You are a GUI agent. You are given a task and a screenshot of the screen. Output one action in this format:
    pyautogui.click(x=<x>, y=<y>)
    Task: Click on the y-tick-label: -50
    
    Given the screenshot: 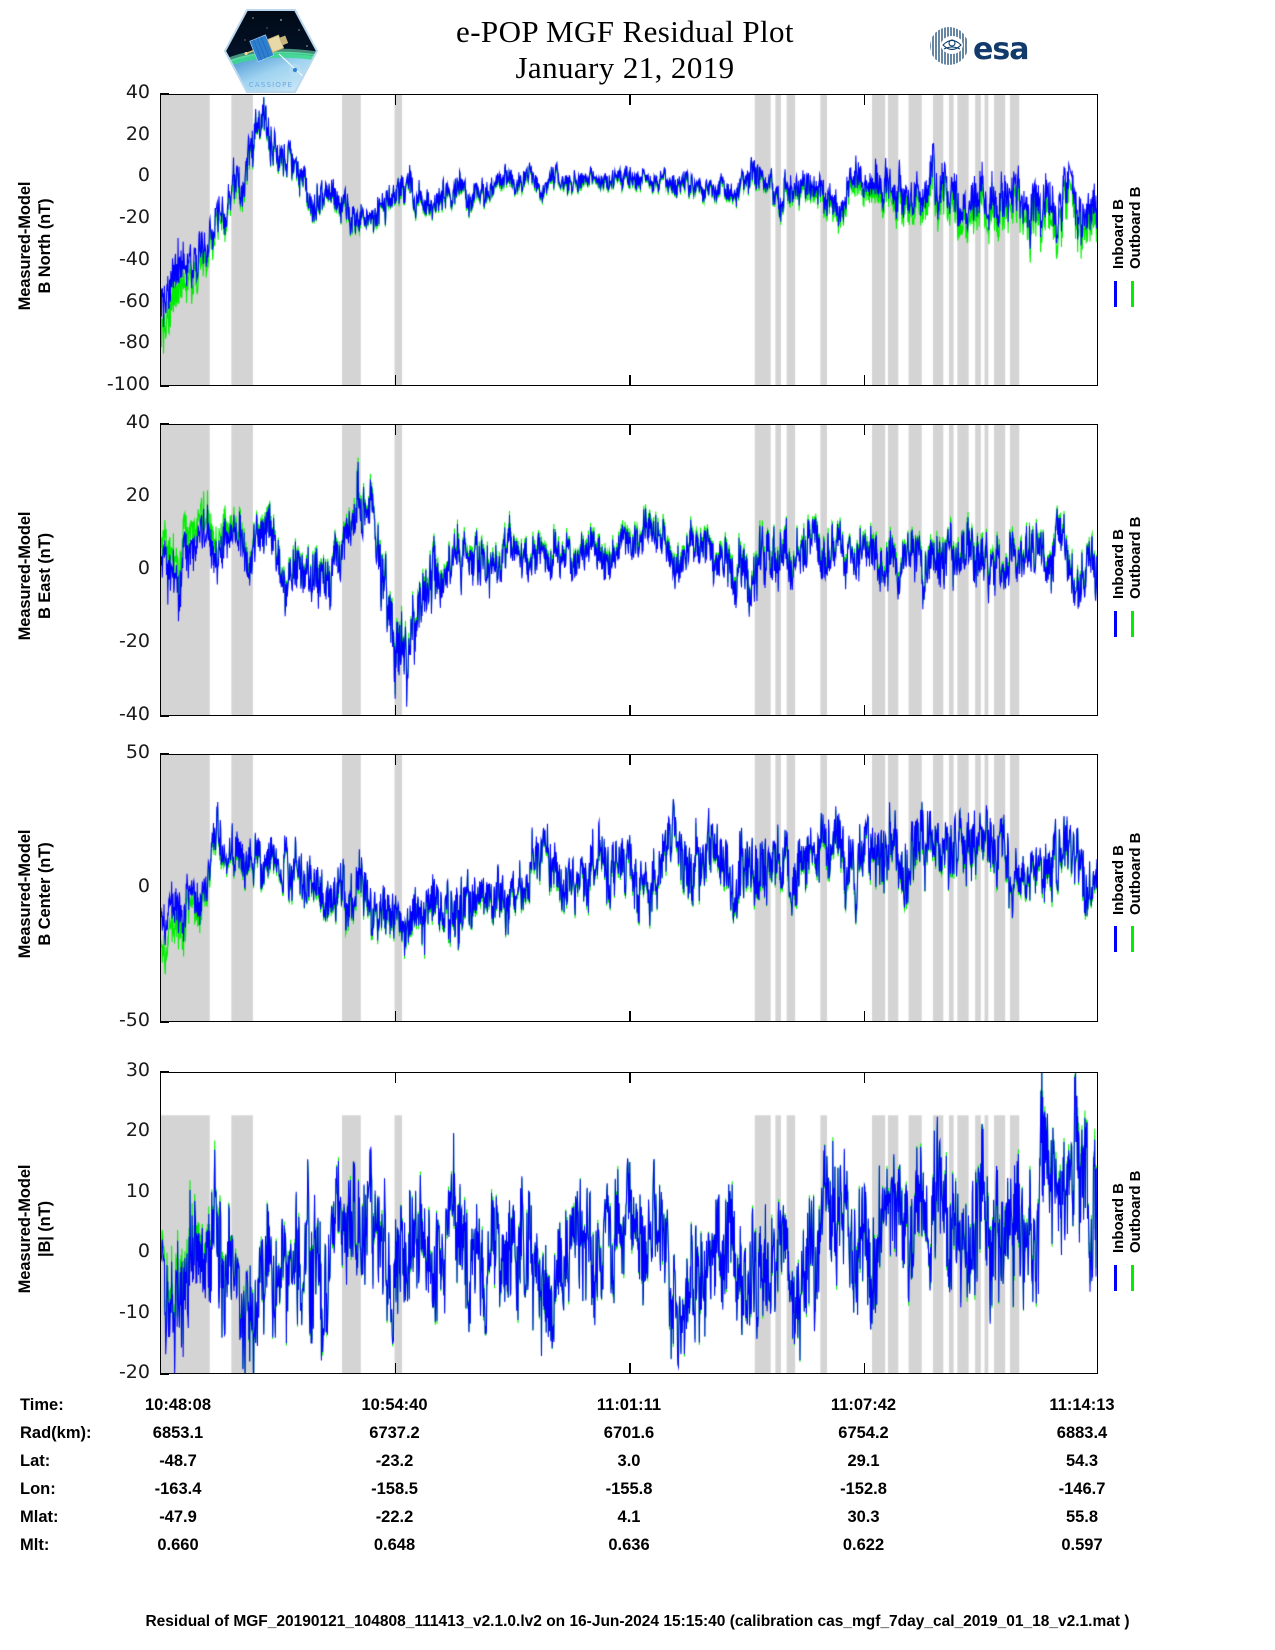 What is the action you would take?
    pyautogui.click(x=134, y=1020)
    